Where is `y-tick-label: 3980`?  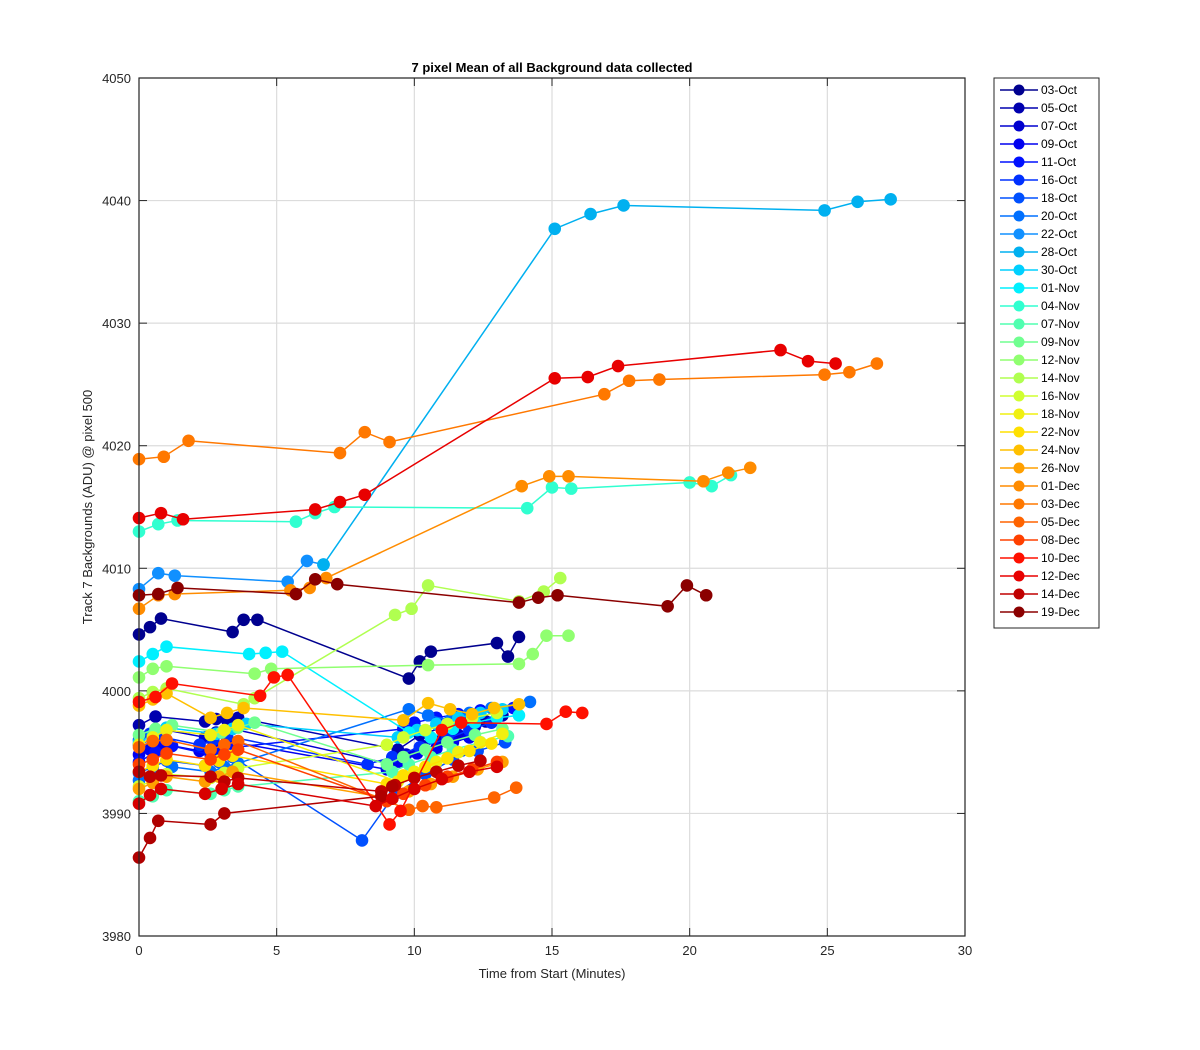
y-tick-label: 3980 is located at coordinates (116, 936).